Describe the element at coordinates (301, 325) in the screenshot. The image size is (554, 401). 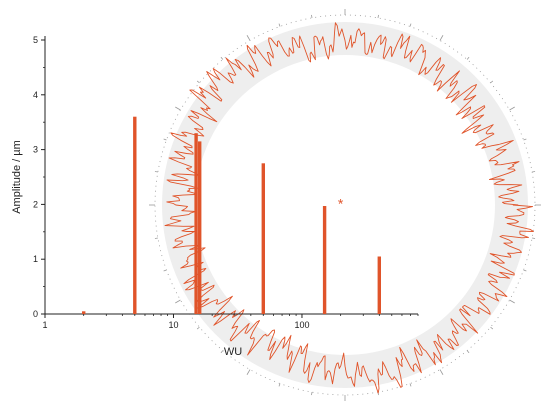
I see `x-tick-label: 100` at that location.